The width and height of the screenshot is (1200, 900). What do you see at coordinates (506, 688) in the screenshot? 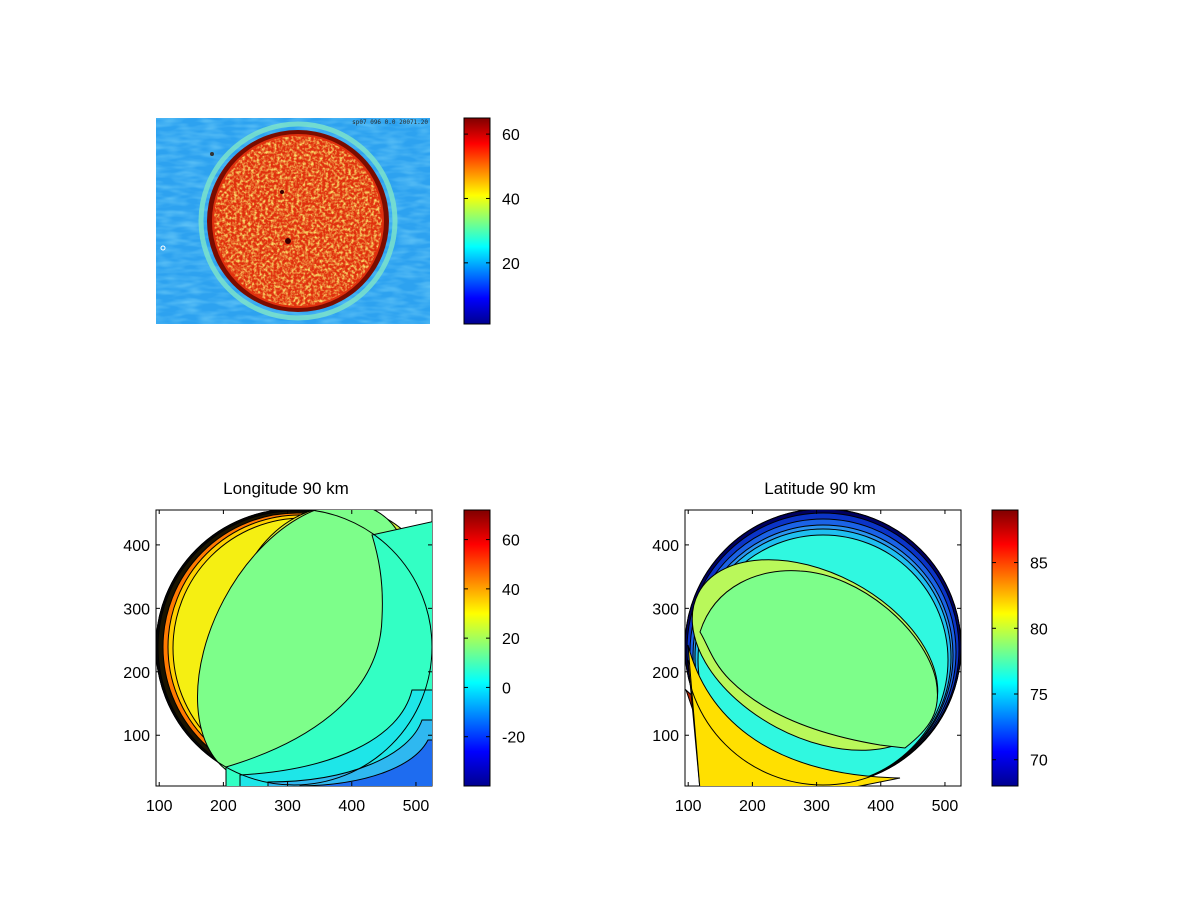
I see `colorbar-tick-label: 0` at bounding box center [506, 688].